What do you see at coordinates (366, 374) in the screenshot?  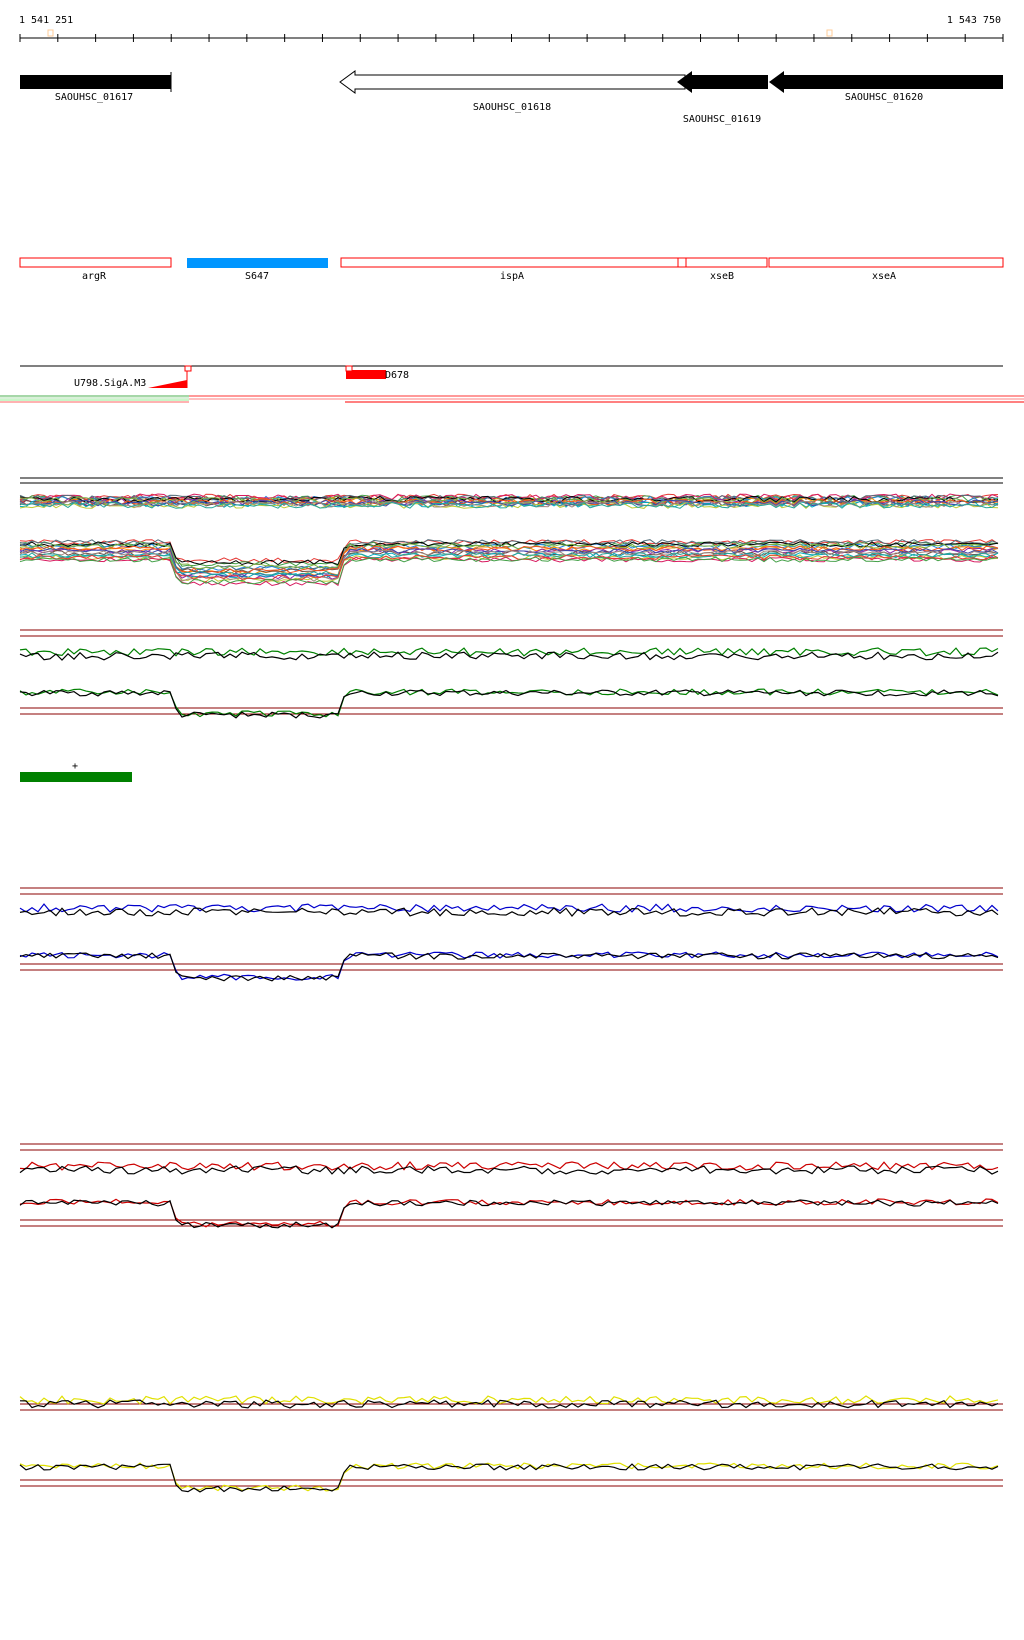 I see `feature-box` at bounding box center [366, 374].